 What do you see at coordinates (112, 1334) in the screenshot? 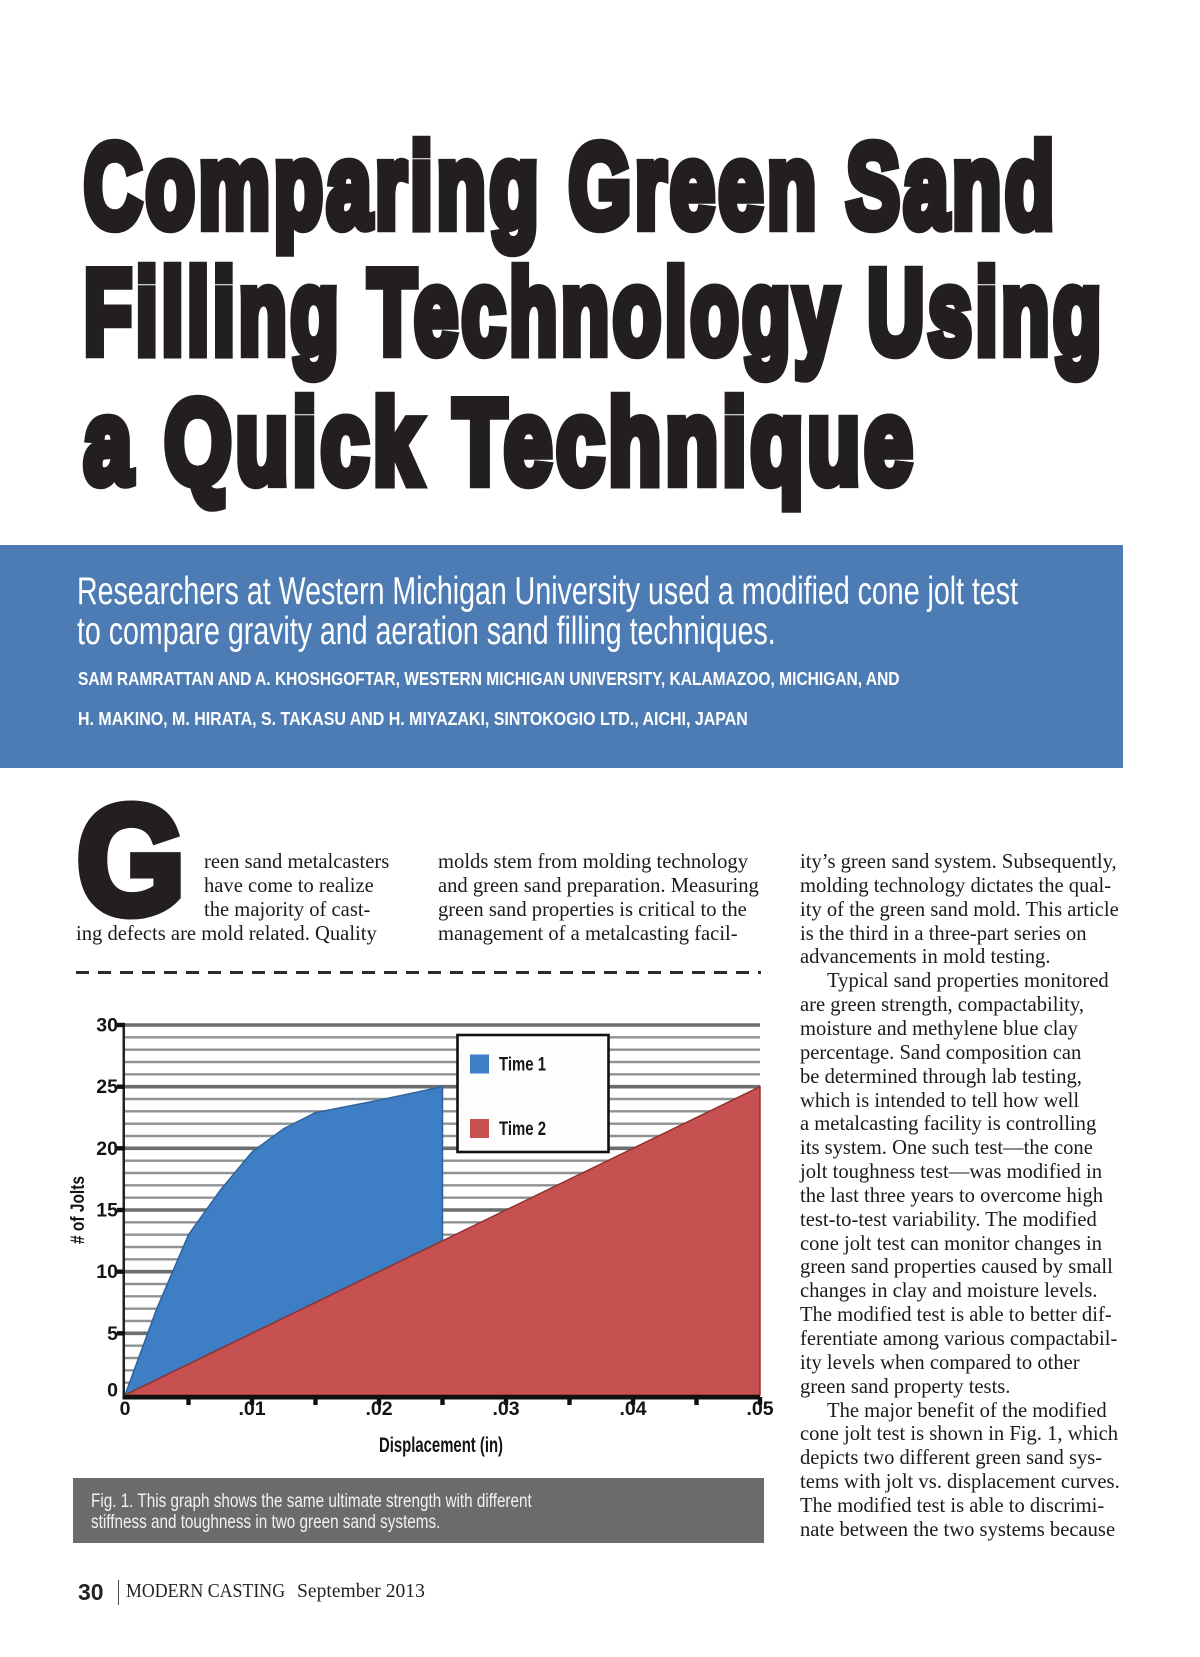
I see `svg-text: 5` at bounding box center [112, 1334].